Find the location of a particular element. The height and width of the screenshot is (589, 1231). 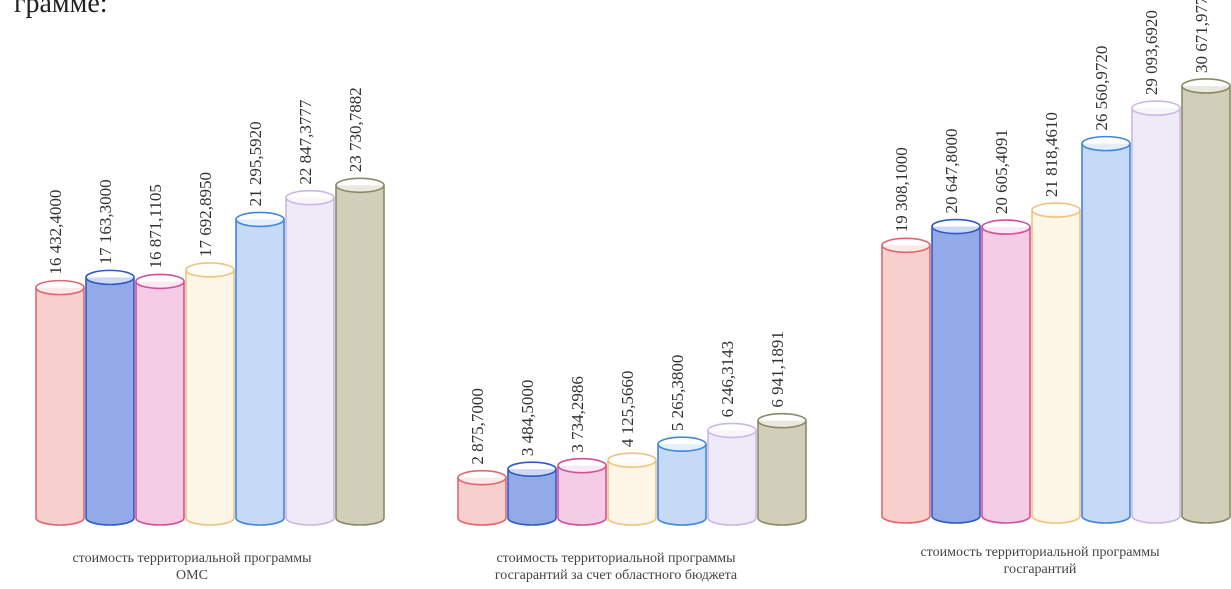

bar-value-label: 3 734,2986 is located at coordinates (577, 414).